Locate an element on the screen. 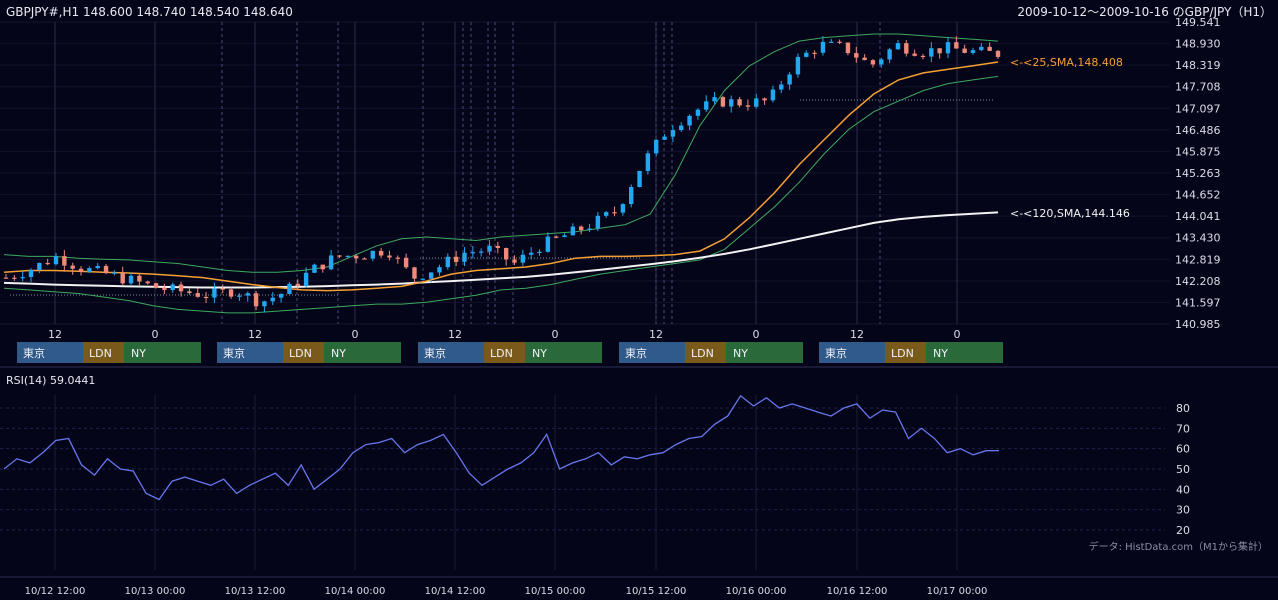  period-header: 2009-10-12～2009-10-16 のGBP/JPY（H1） is located at coordinates (1144, 12).